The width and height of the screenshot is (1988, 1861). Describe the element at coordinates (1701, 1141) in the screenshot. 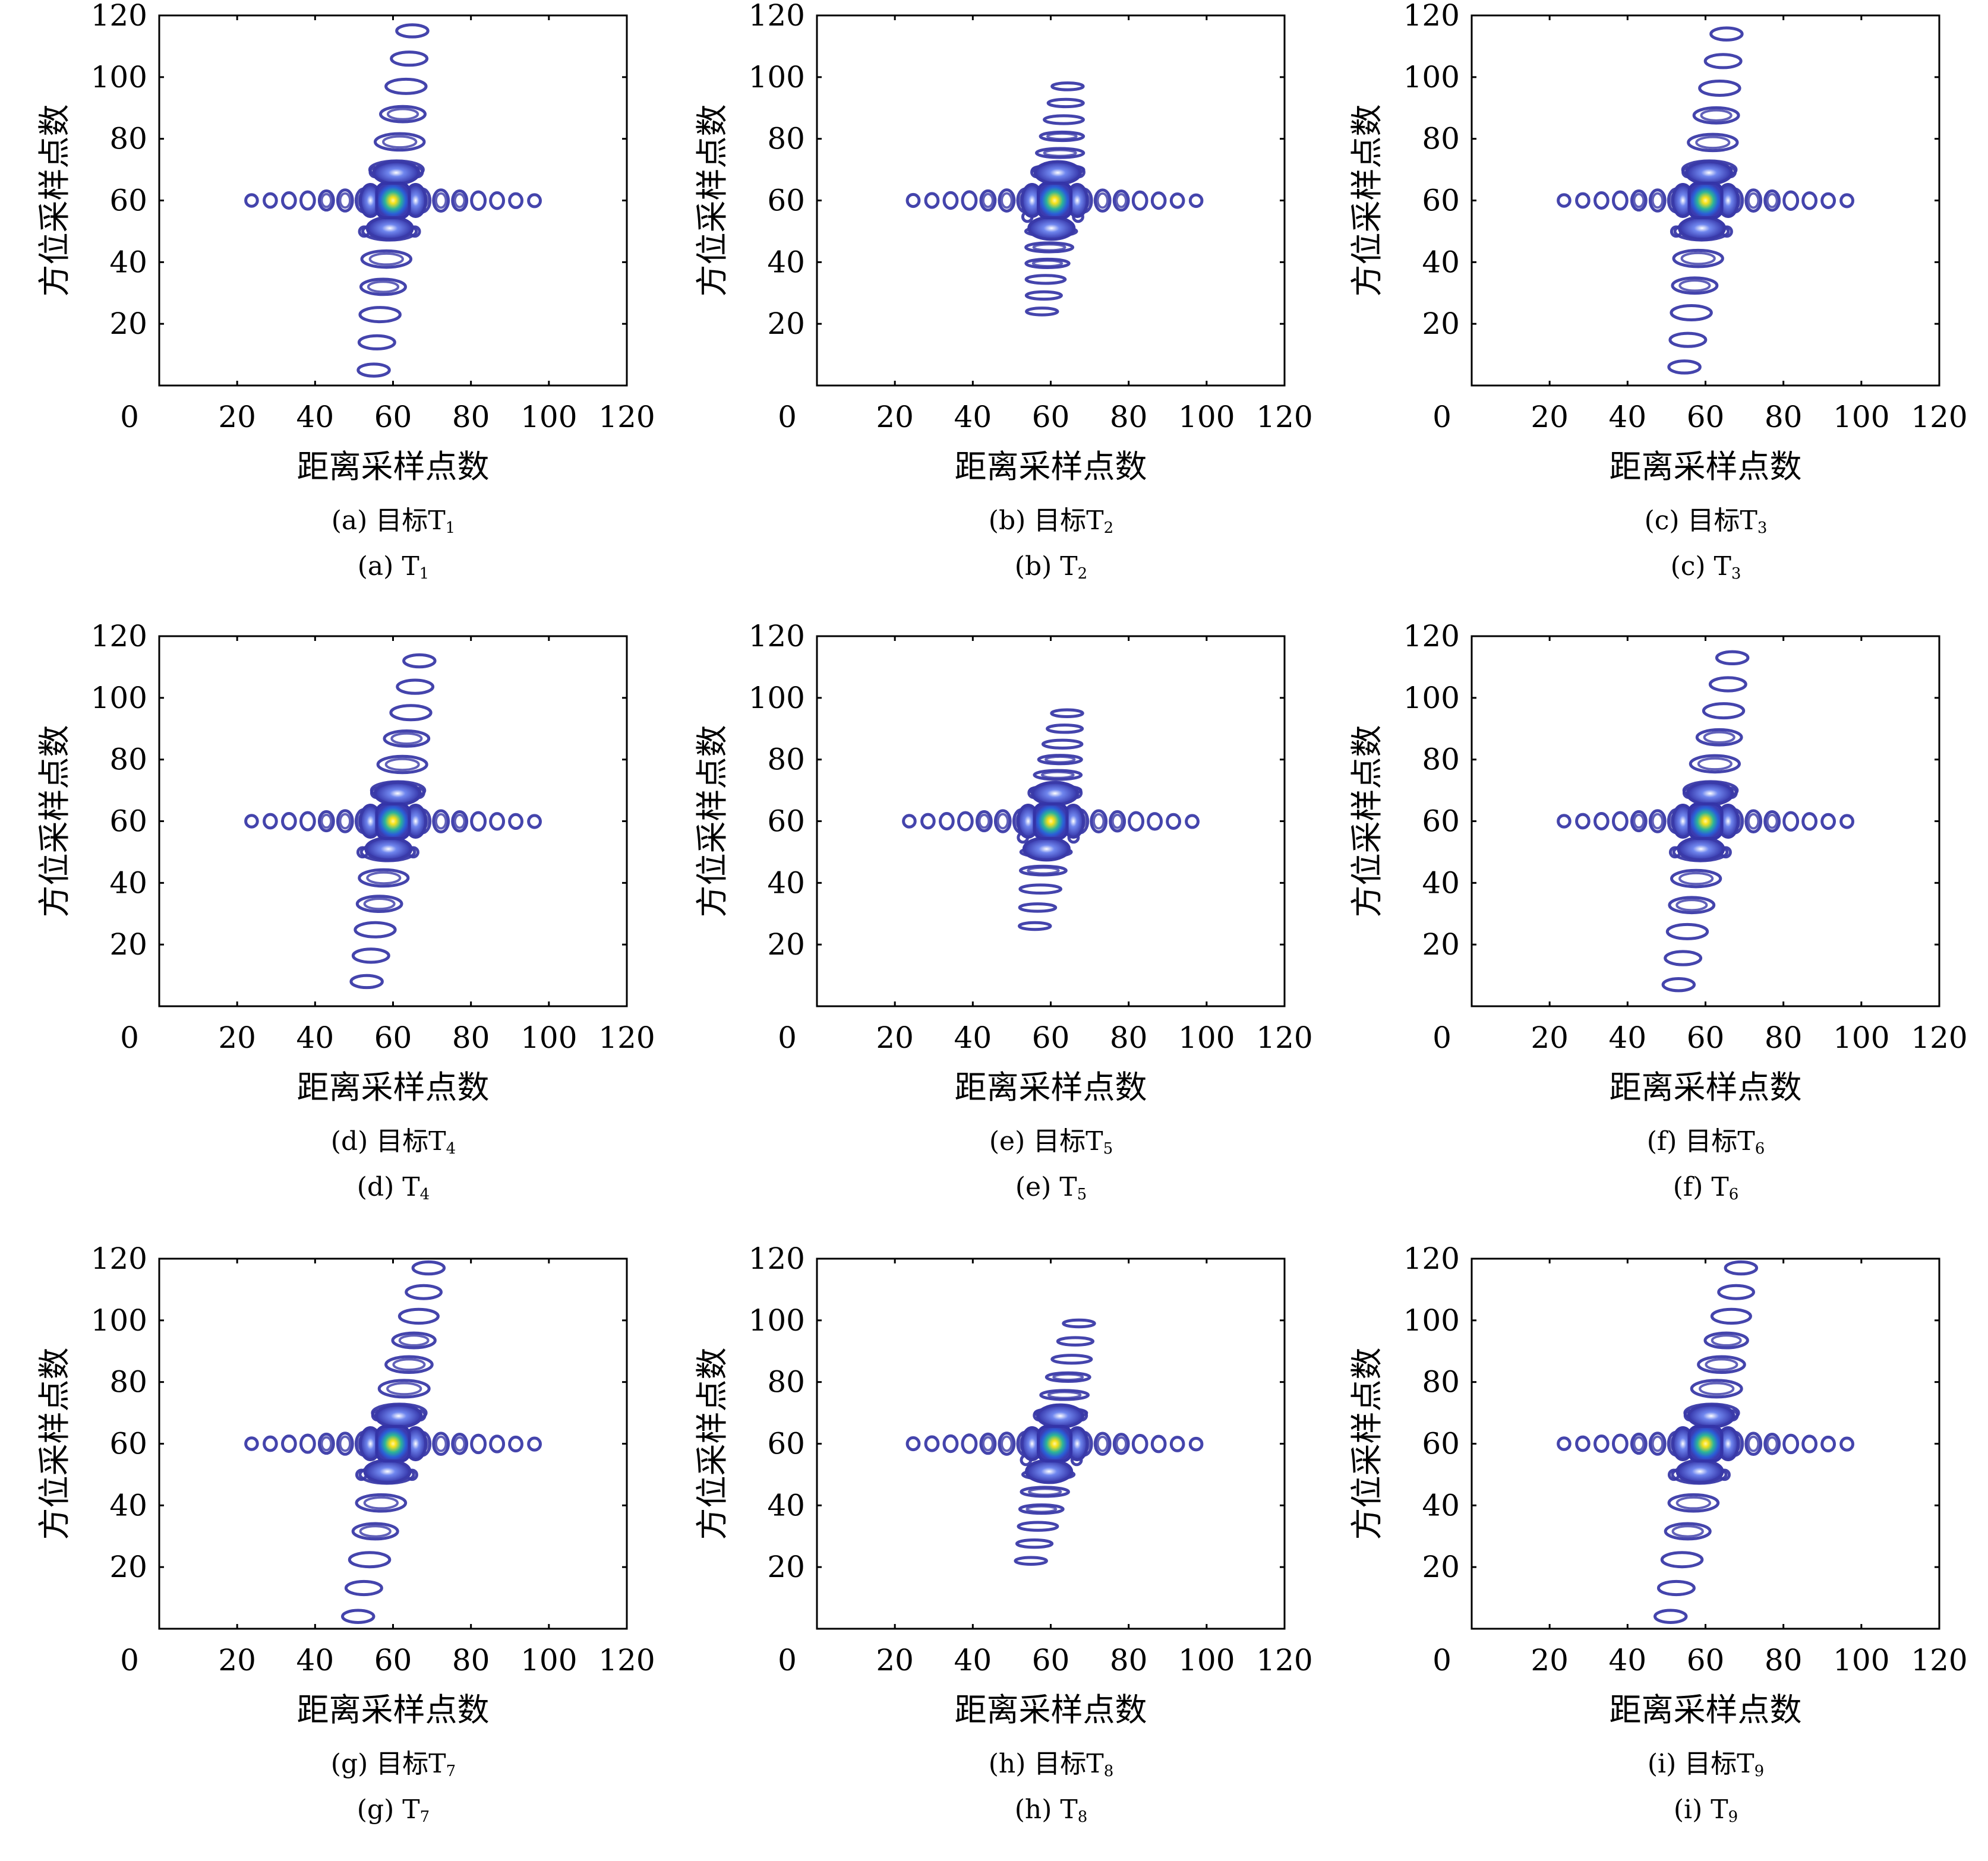

I see `caption-text: (f) 目标T` at that location.